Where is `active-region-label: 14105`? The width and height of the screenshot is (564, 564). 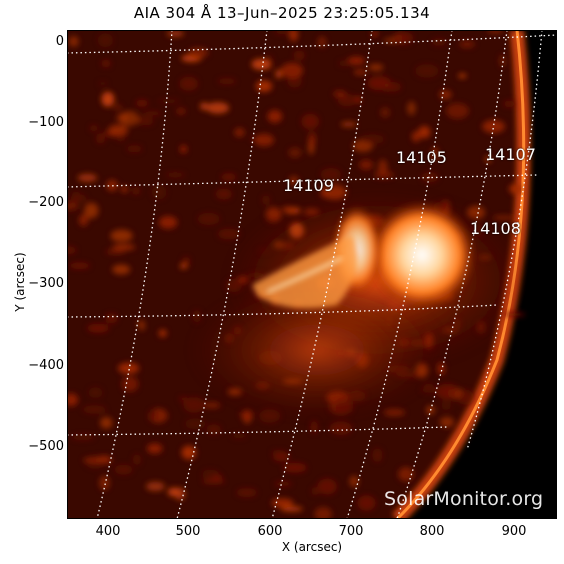
active-region-label: 14105 is located at coordinates (421, 157).